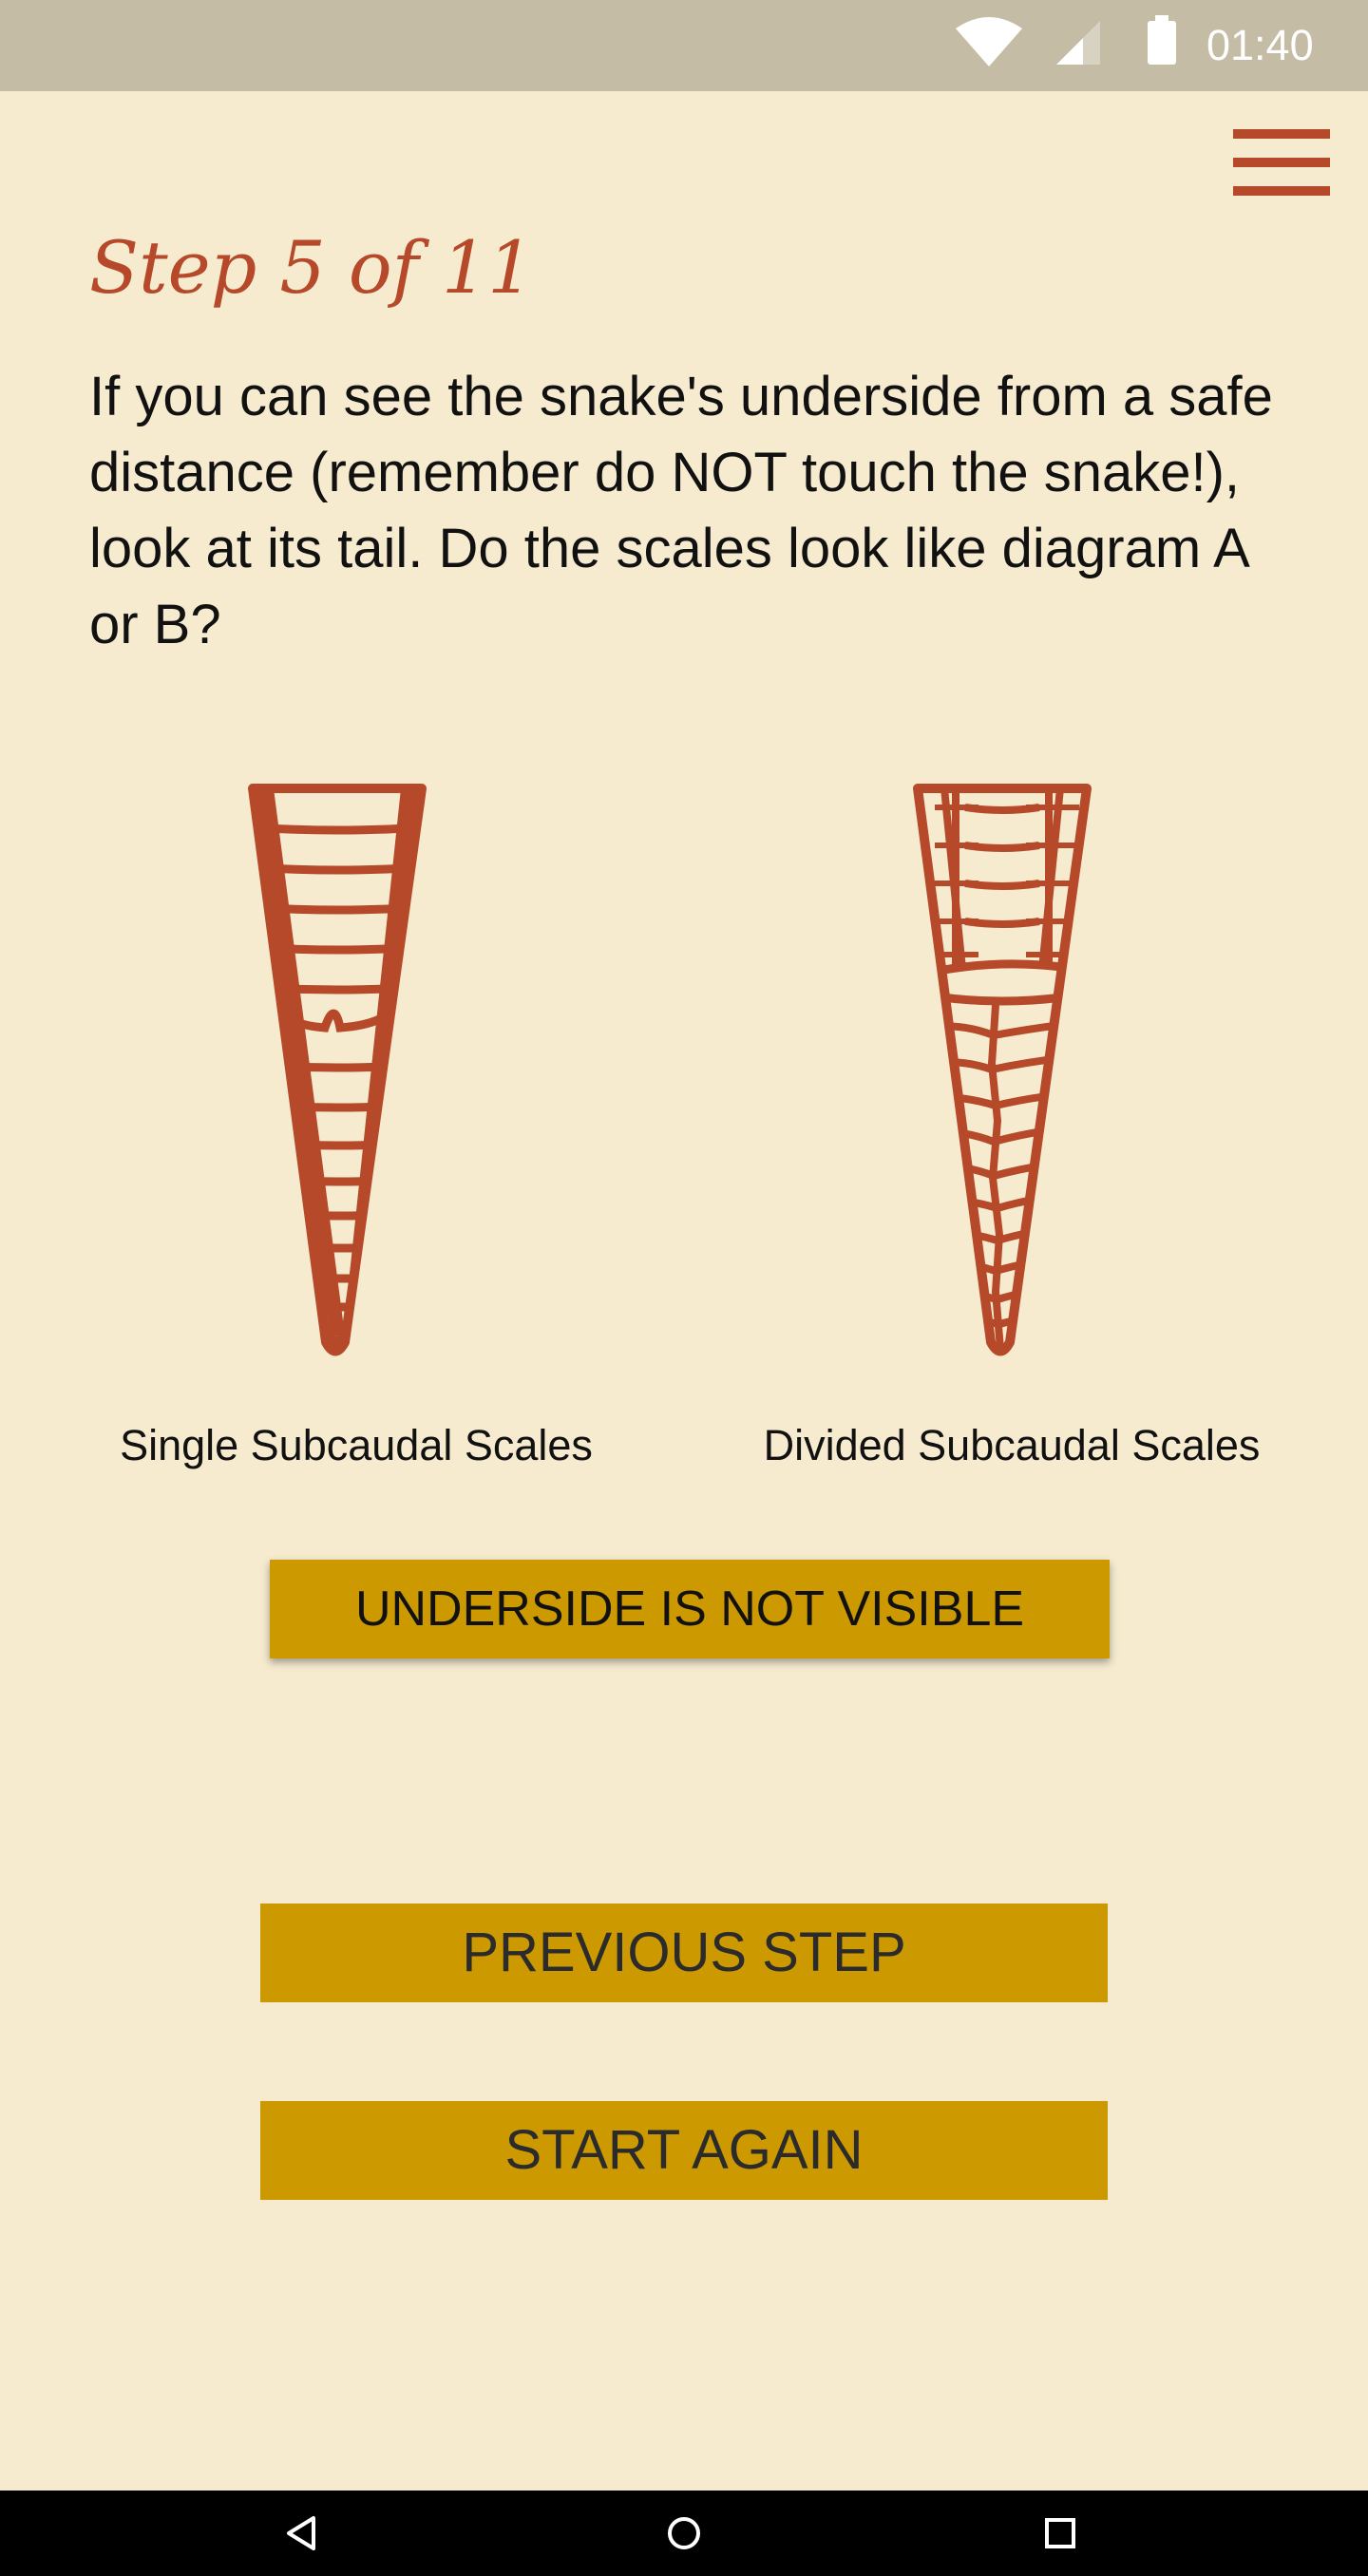 The image size is (1368, 2576). Describe the element at coordinates (356, 1445) in the screenshot. I see `option-caption: Single Subcaudal Scales` at that location.